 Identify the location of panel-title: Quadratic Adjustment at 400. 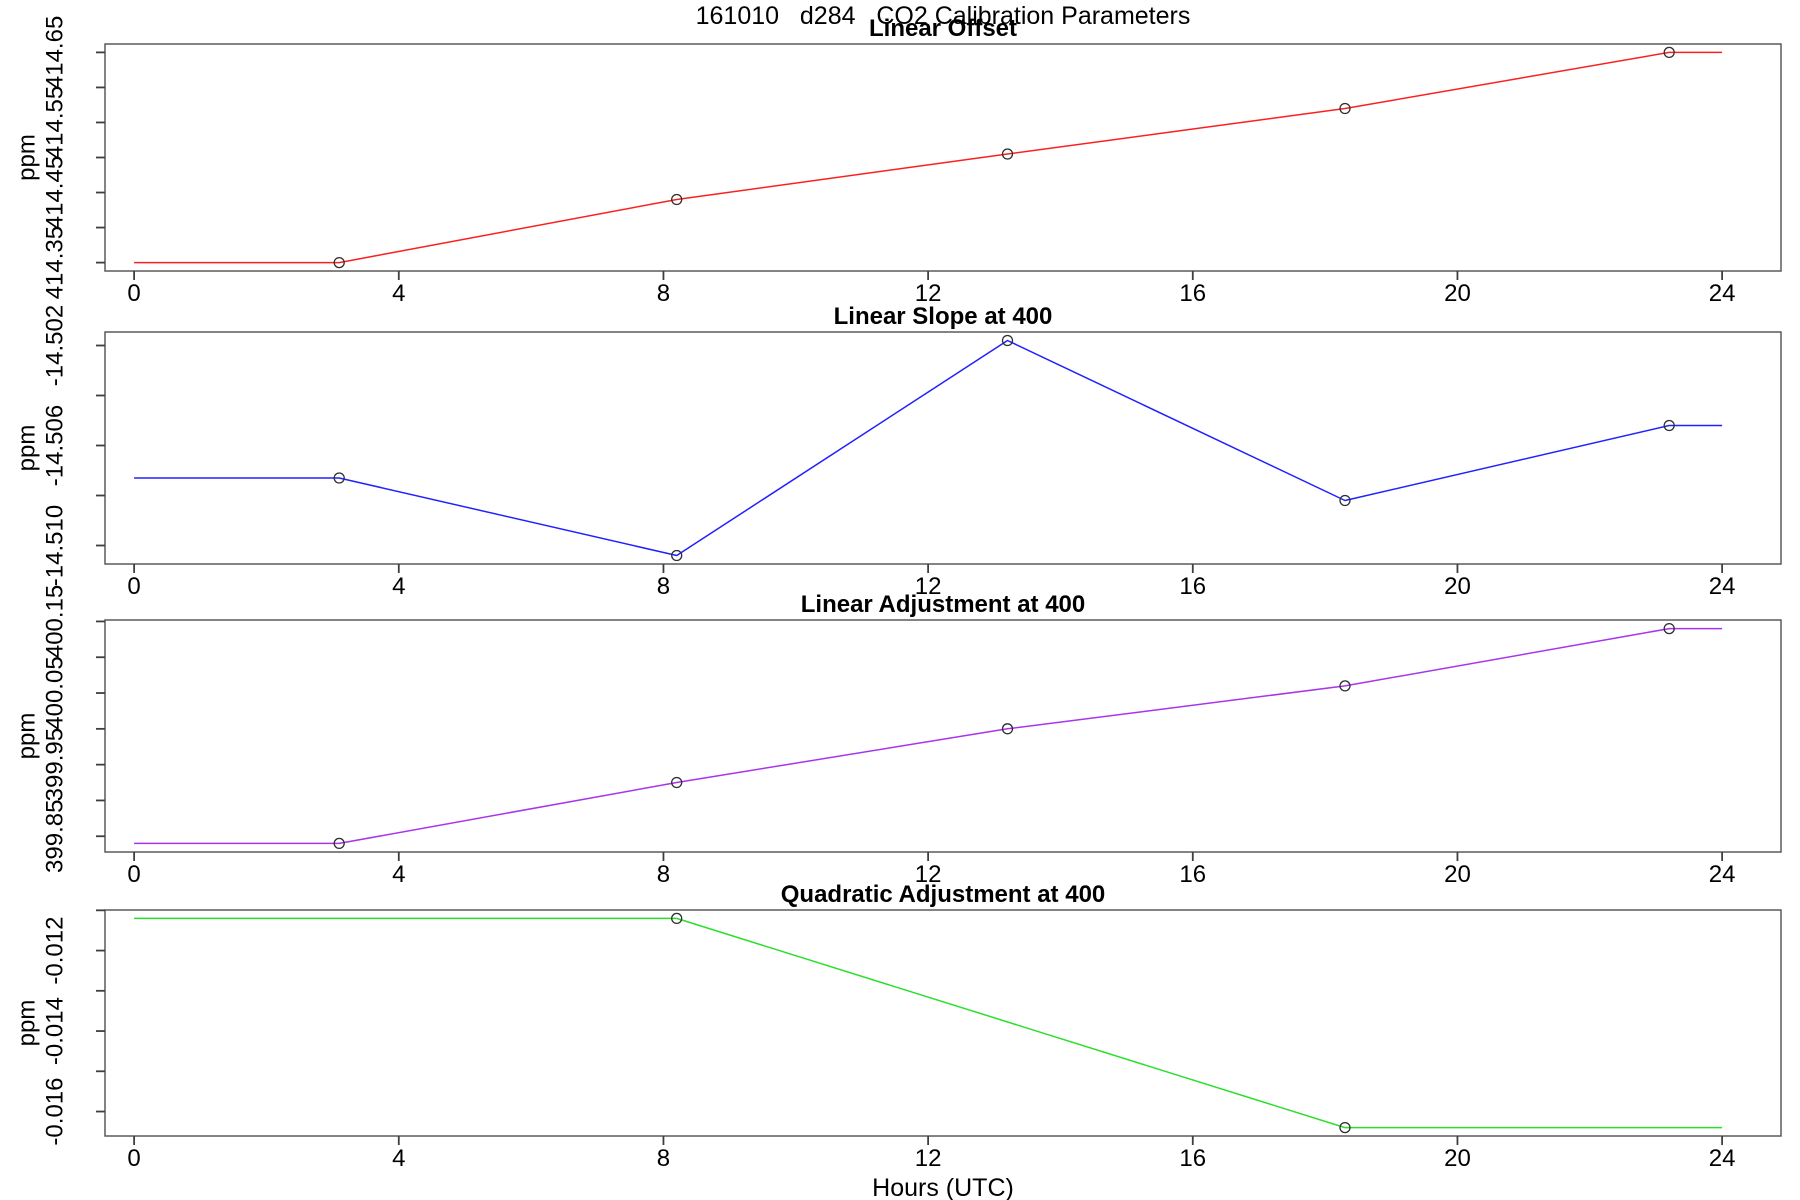
(943, 894).